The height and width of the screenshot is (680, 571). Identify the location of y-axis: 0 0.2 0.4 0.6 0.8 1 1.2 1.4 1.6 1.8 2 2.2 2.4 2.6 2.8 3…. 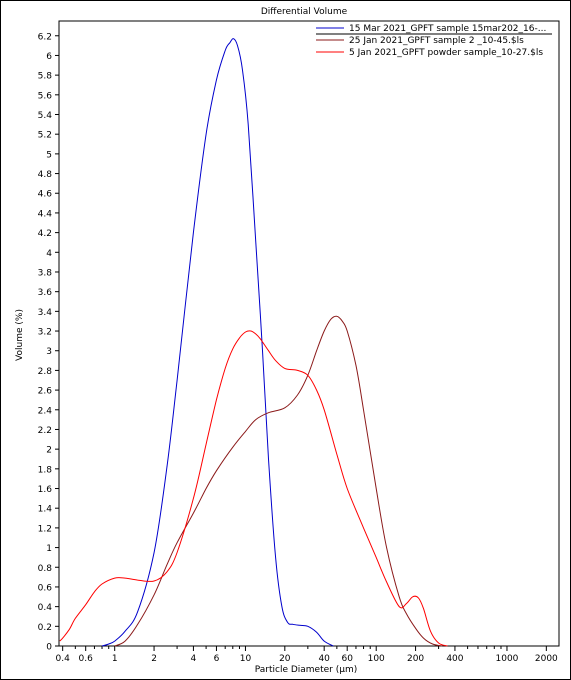
(48, 342).